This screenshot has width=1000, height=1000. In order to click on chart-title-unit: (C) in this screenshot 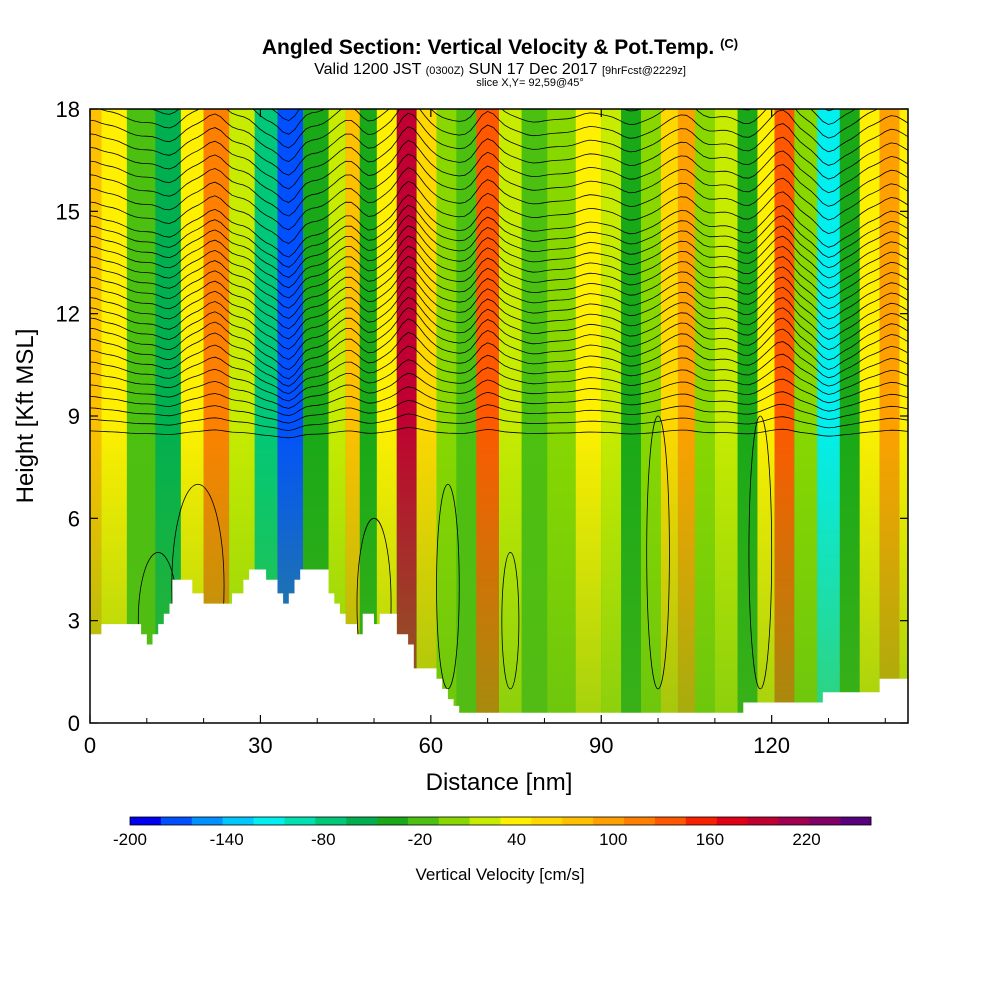, I will do `click(729, 43)`.